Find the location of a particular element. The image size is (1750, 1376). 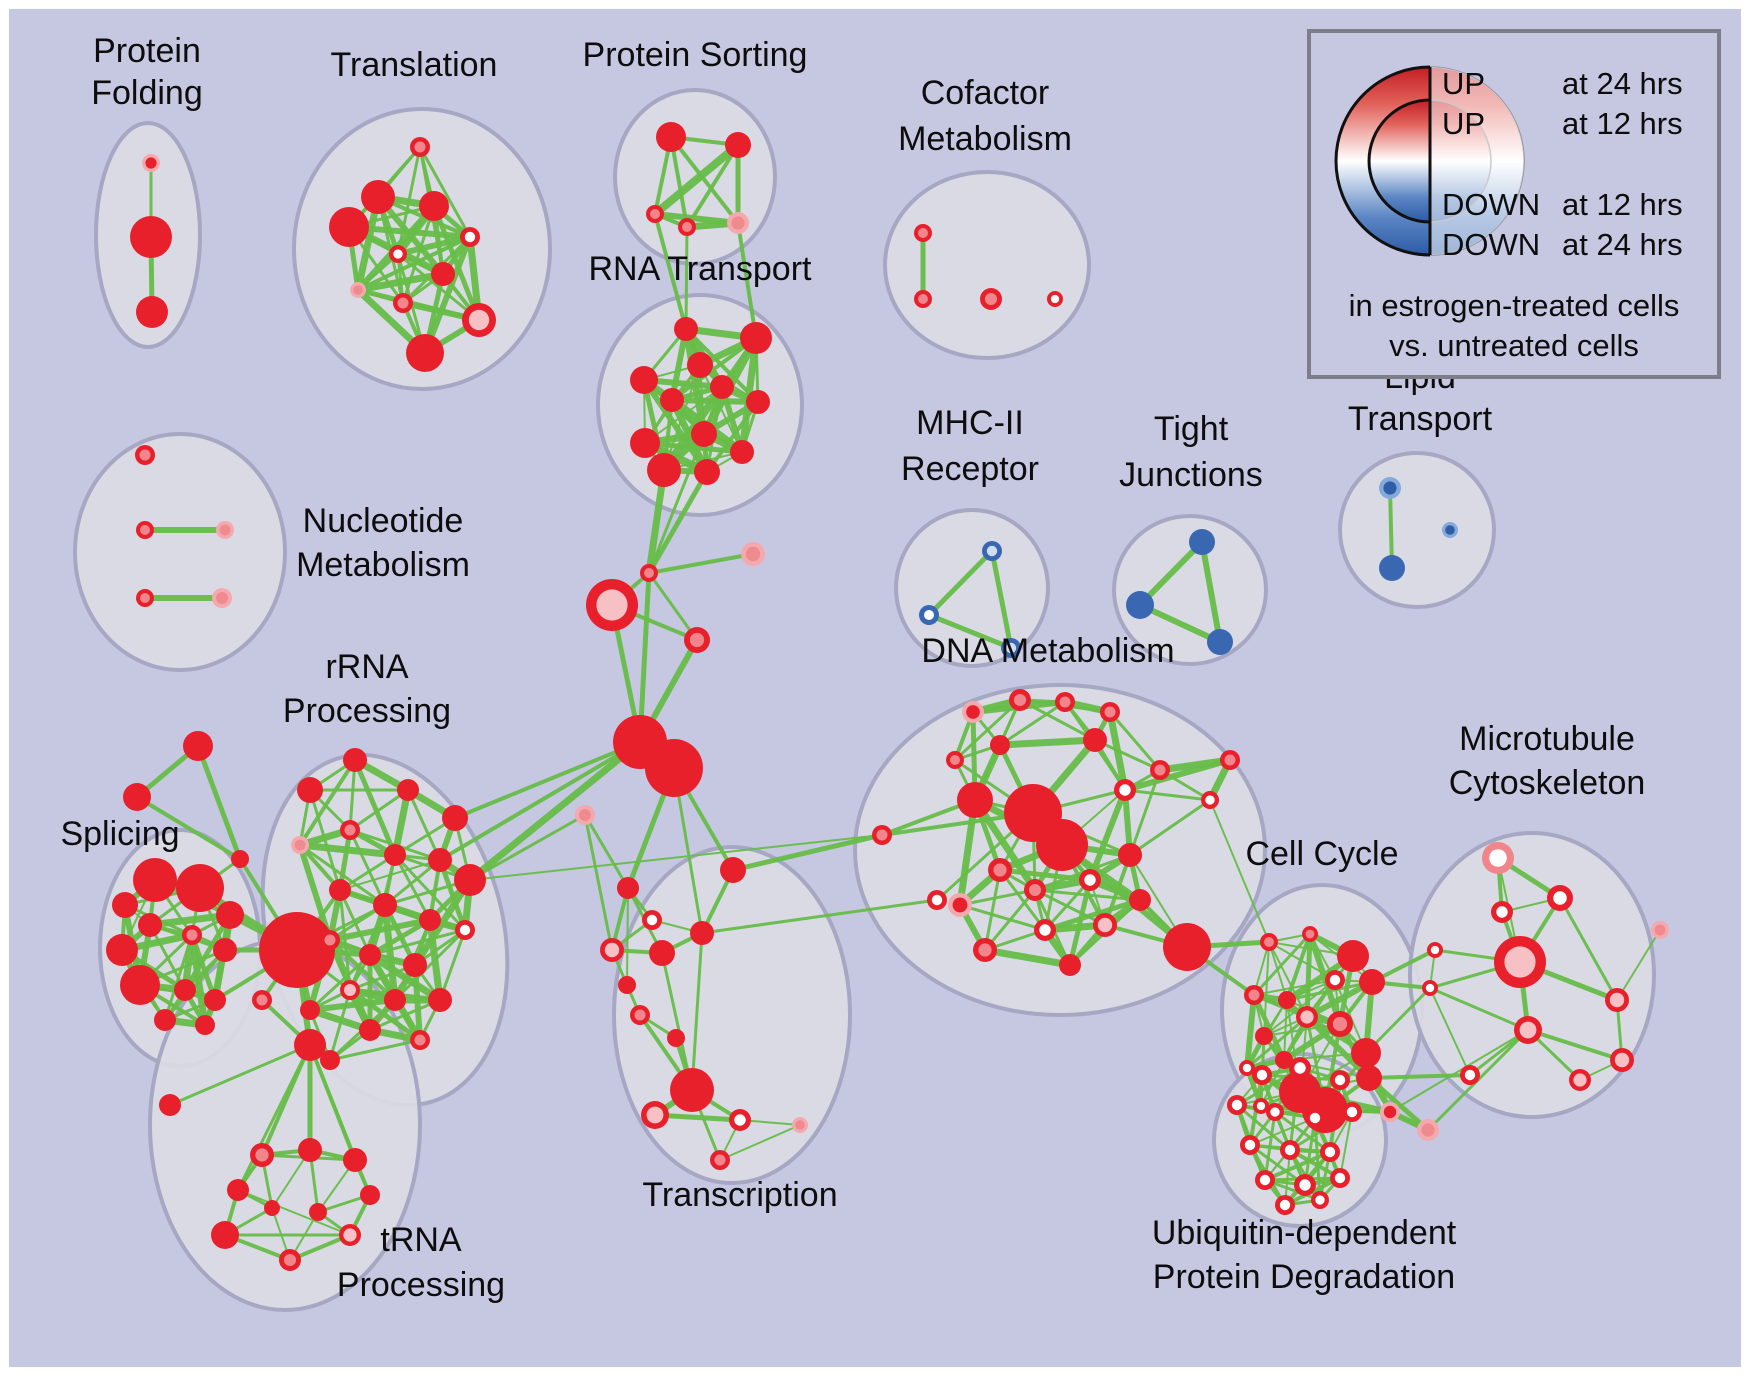

node-tr-9-core is located at coordinates (479, 320).